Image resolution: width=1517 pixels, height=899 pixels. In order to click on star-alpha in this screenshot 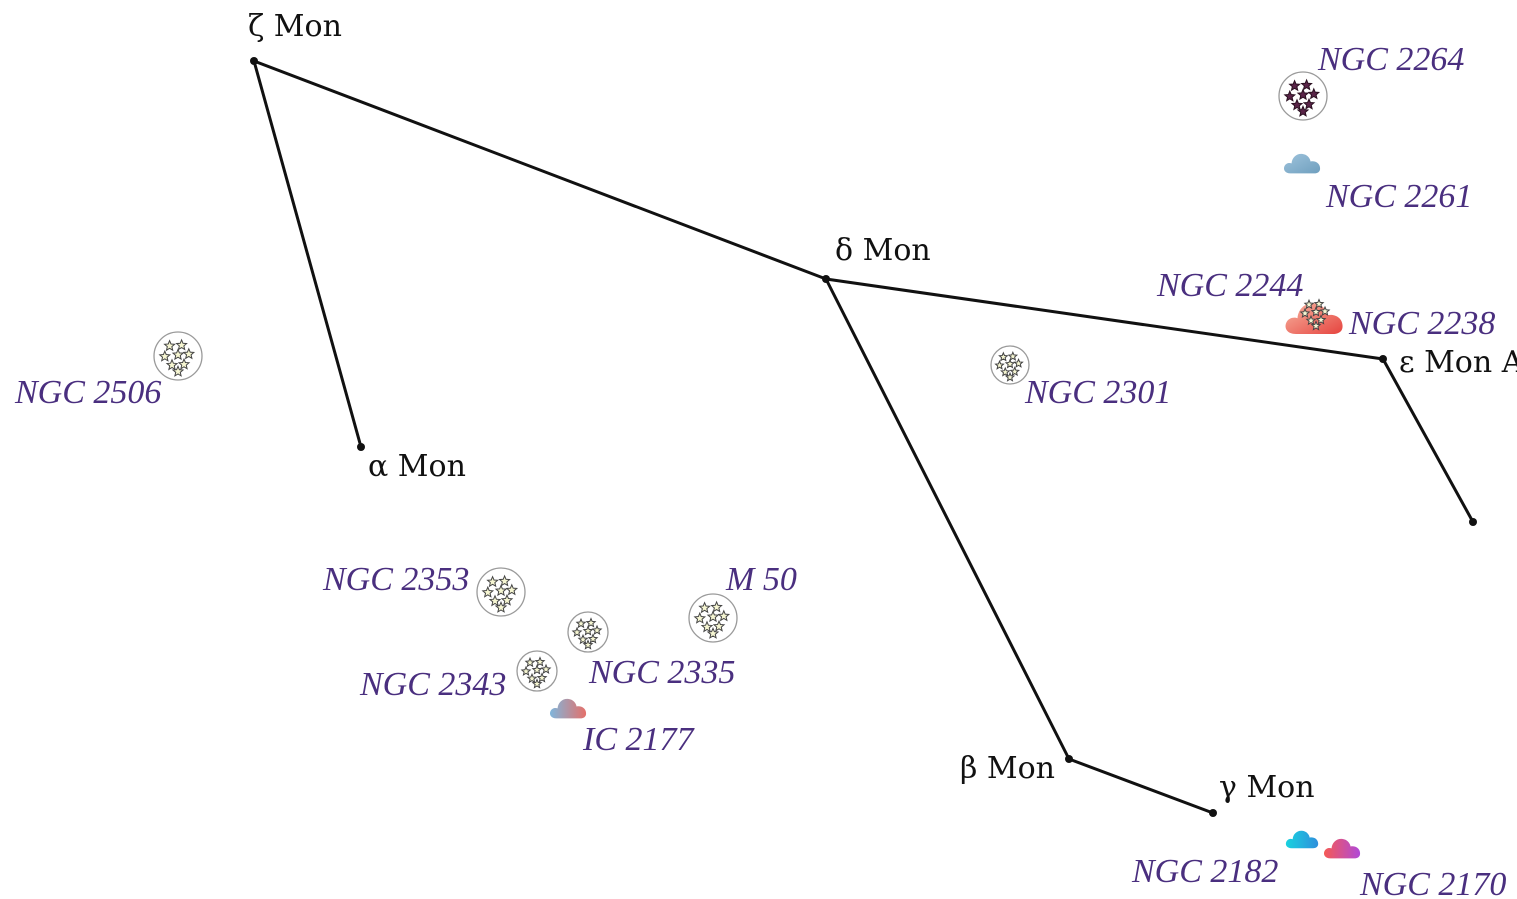, I will do `click(361, 447)`.